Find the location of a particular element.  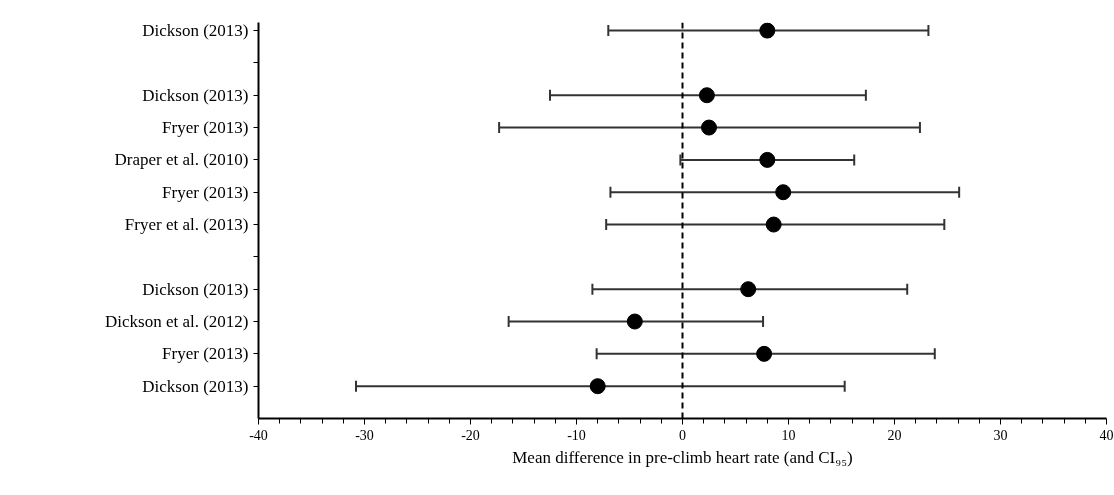

x-tick-label: 30 is located at coordinates (1000, 435).